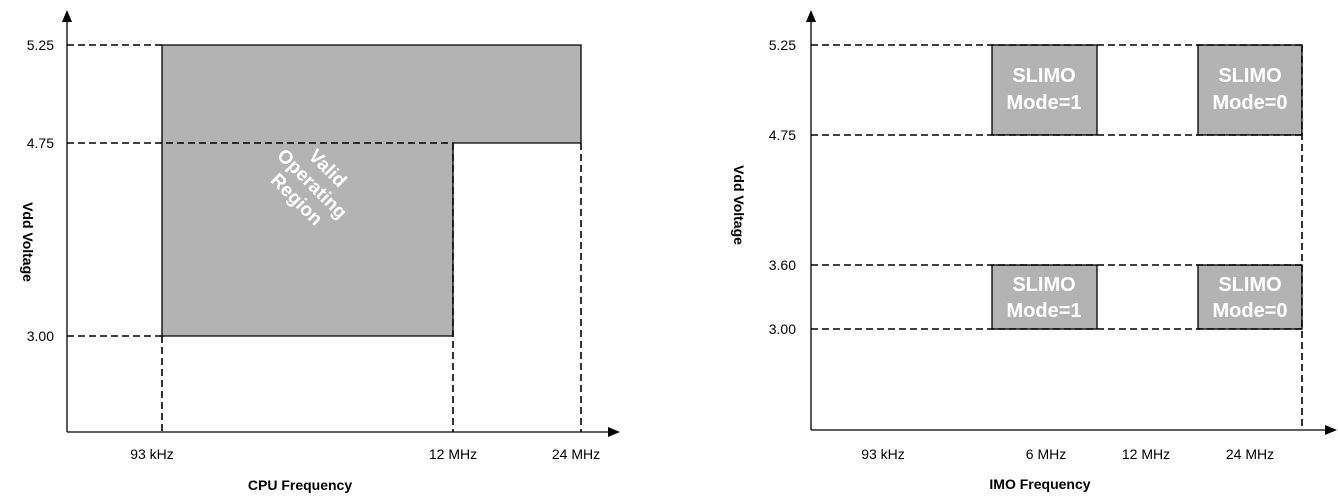 The image size is (1338, 497). Describe the element at coordinates (1044, 90) in the screenshot. I see `slimo-box-6mhz-high` at that location.